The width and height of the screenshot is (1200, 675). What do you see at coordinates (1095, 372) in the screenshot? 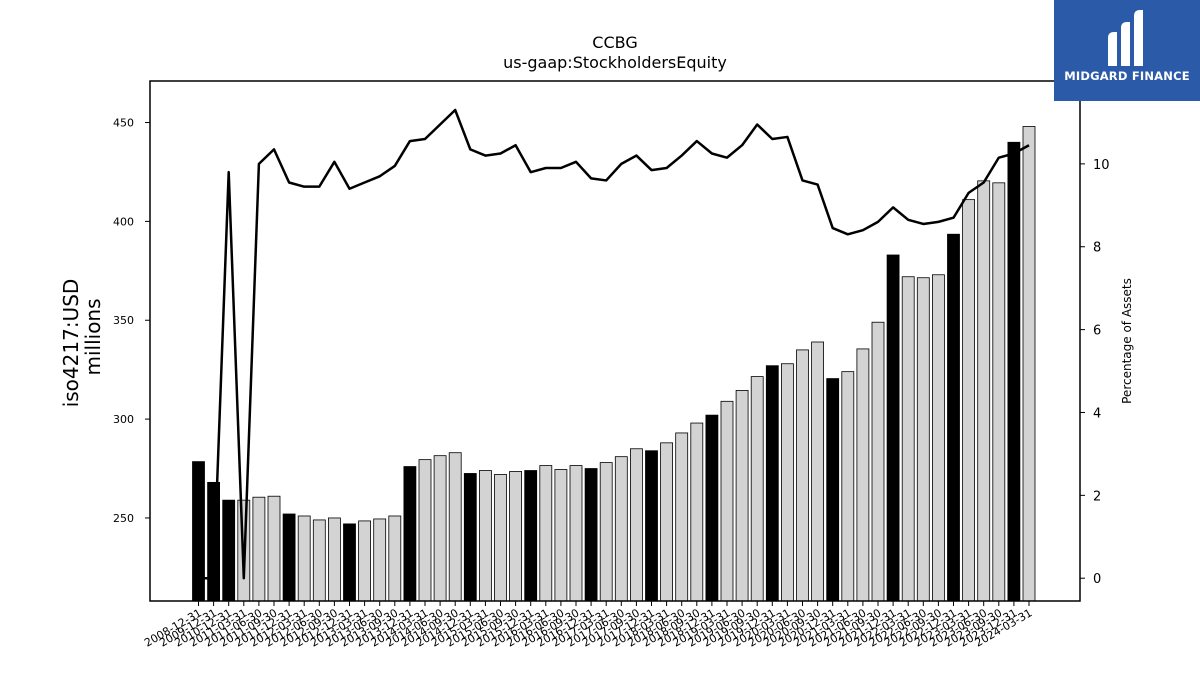
I see `y-axis-right: 0 2 4 6 8 10` at bounding box center [1095, 372].